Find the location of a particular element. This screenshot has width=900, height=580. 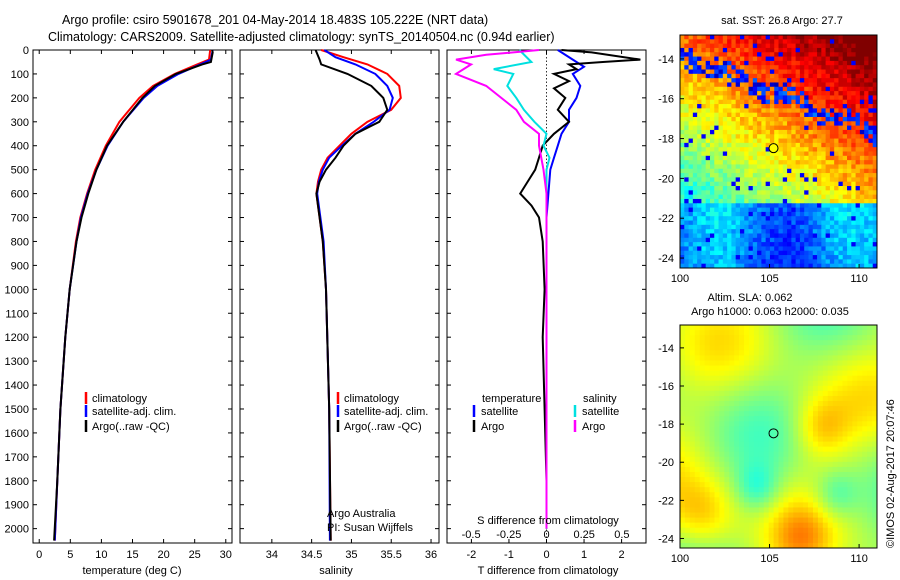

s-difference-tick-label: -0.25 is located at coordinates (508, 535).